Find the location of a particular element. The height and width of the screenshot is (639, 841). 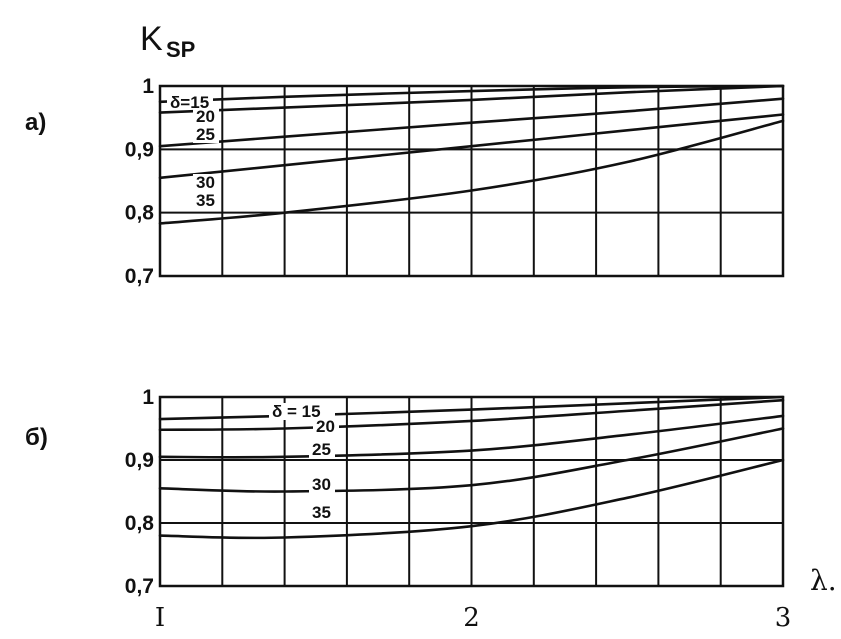

x-tick-label: 2 is located at coordinates (471, 618).